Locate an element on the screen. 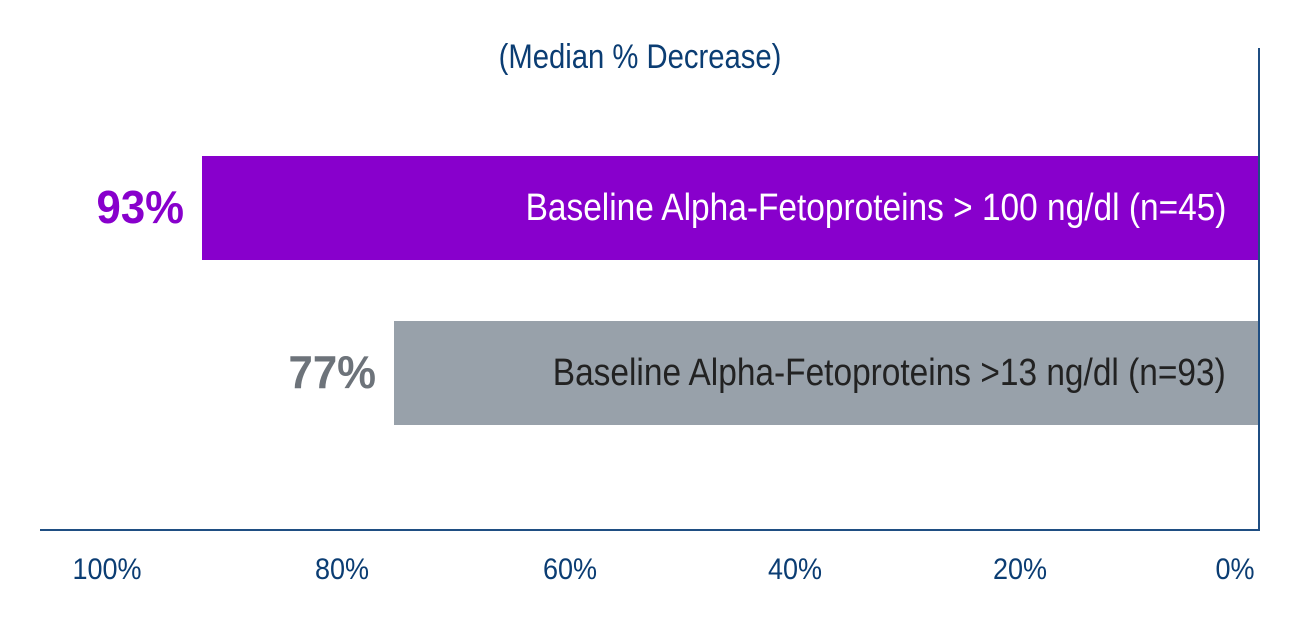 This screenshot has width=1300, height=630. y-axis-line is located at coordinates (1259, 289).